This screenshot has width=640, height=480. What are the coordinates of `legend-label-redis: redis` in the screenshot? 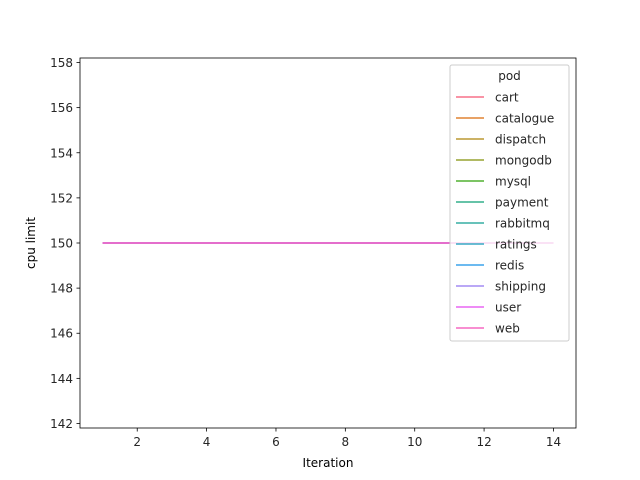 It's located at (509, 266).